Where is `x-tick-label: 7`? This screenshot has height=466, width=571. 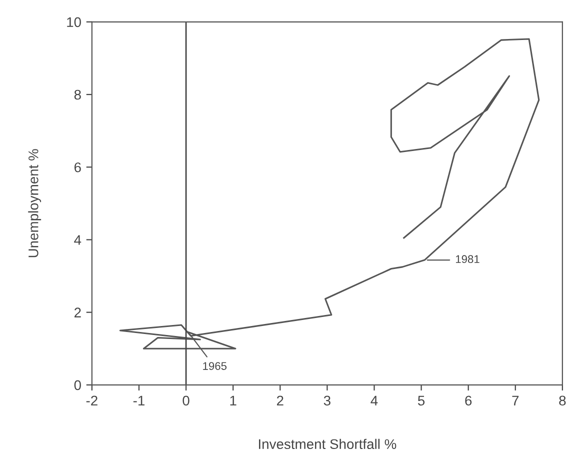
x-tick-label: 7 is located at coordinates (515, 401).